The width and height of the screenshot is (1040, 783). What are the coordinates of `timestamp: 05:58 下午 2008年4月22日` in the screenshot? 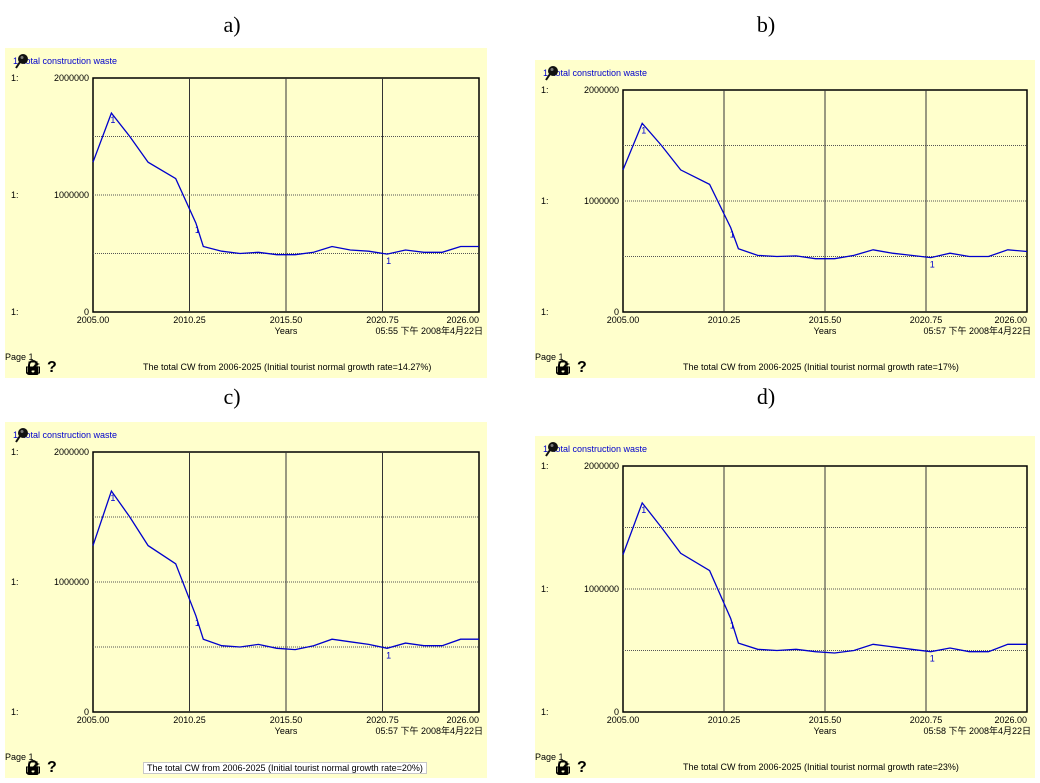 It's located at (977, 730).